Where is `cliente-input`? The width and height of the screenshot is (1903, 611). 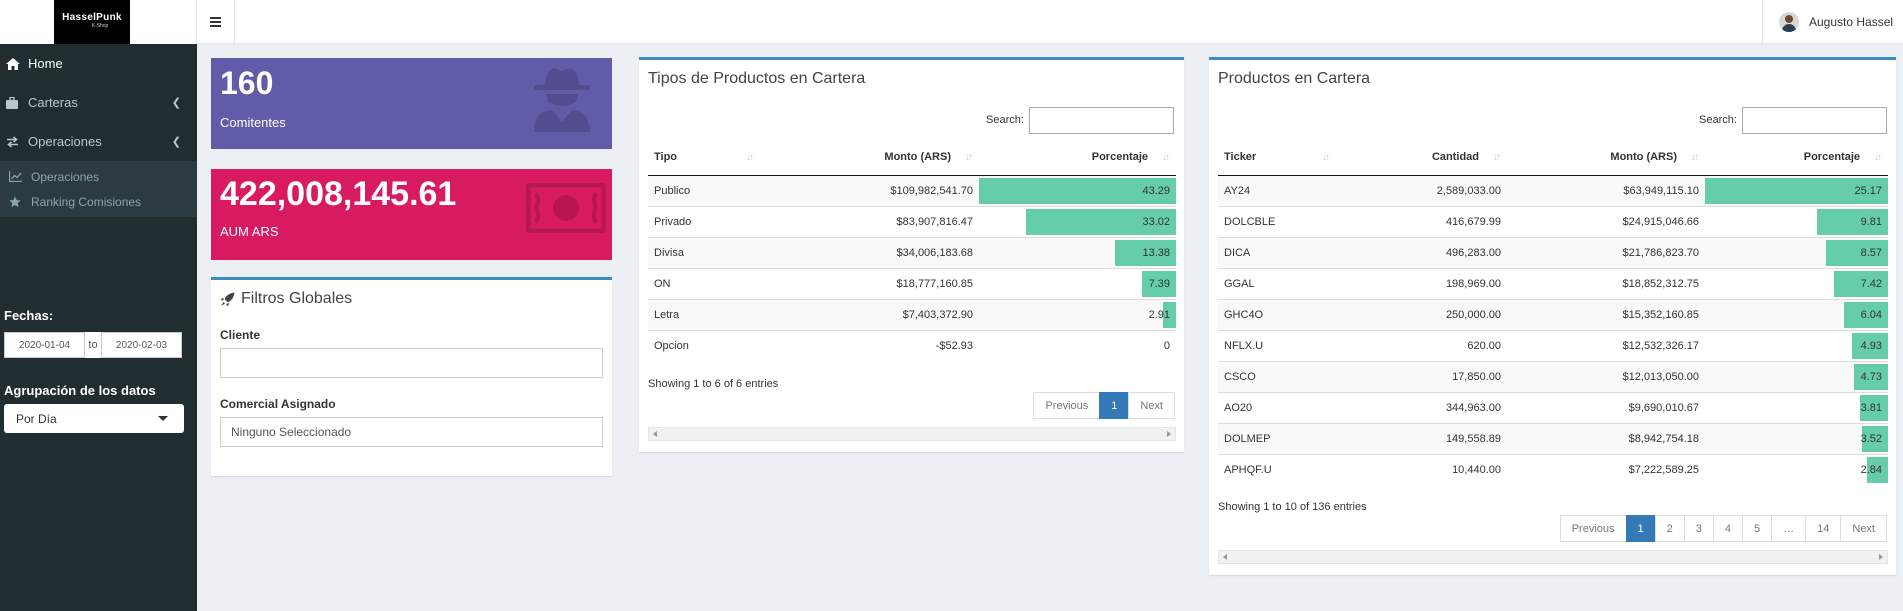
cliente-input is located at coordinates (411, 363).